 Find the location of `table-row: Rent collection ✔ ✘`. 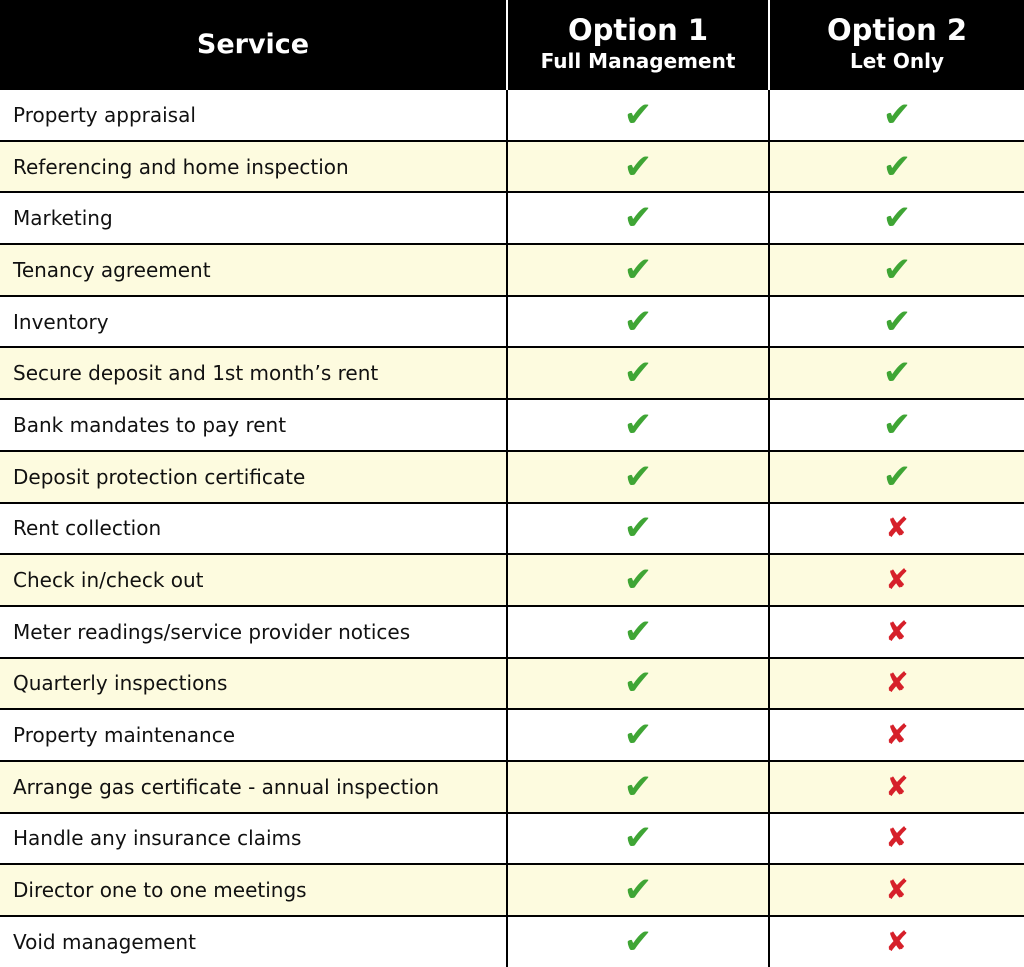

table-row: Rent collection ✔ ✘ is located at coordinates (512, 528).